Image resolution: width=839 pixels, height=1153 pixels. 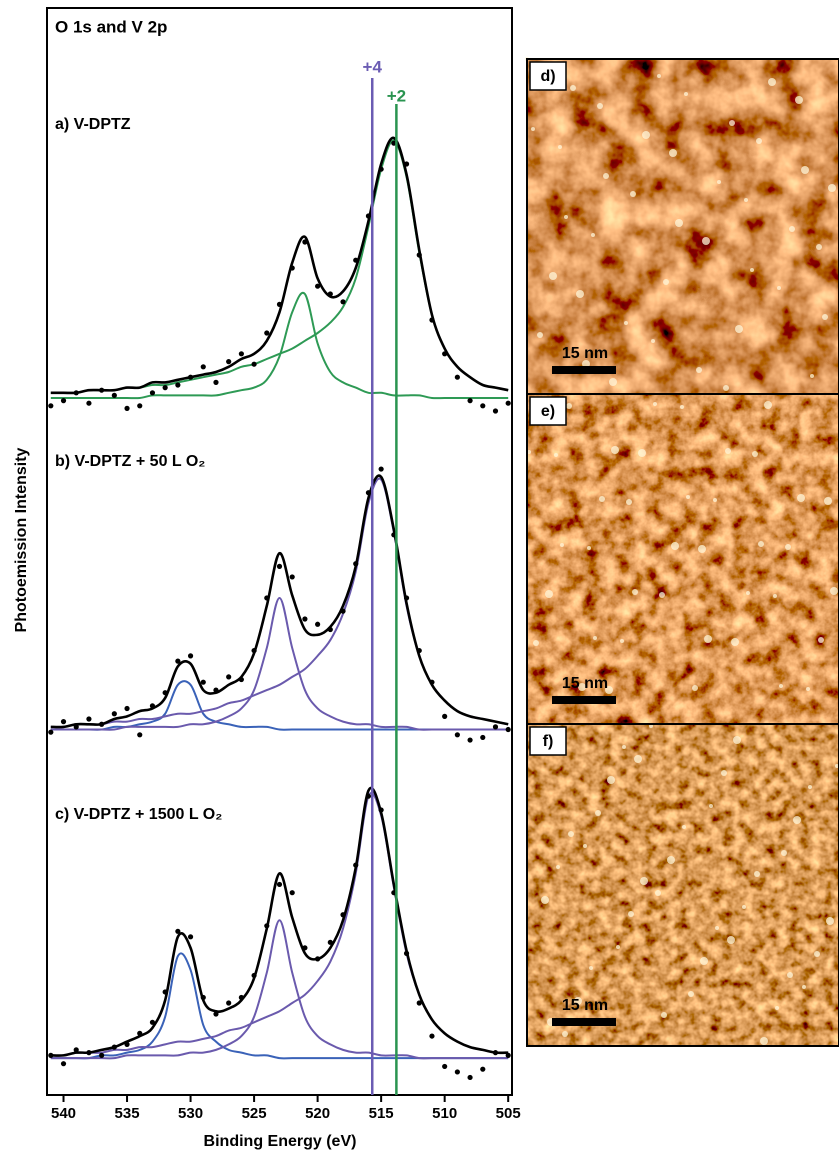 I want to click on x-tick-label: 510, so click(x=444, y=1113).